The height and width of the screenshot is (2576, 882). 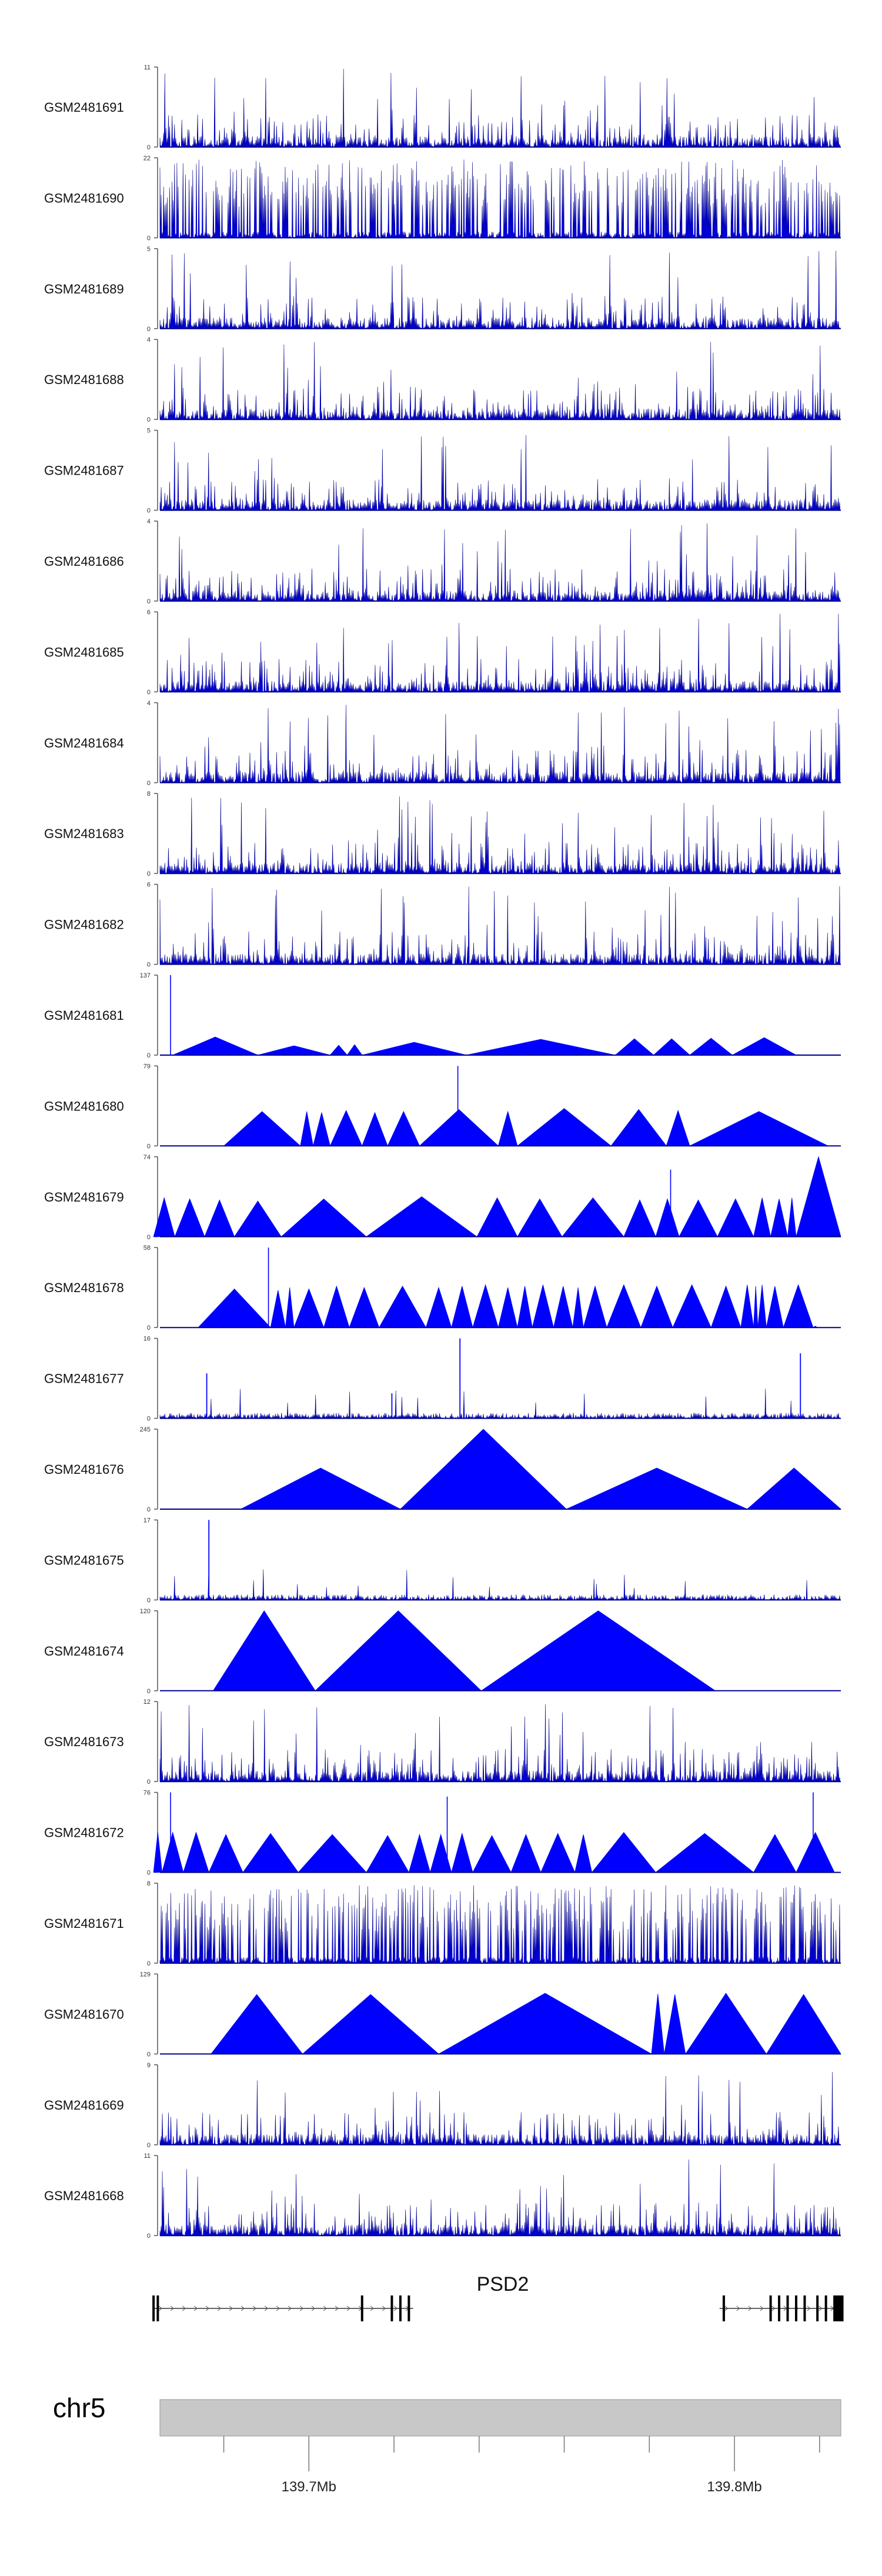 I want to click on track-gsm2481676: GSM2481676 245 0, so click(x=443, y=1469).